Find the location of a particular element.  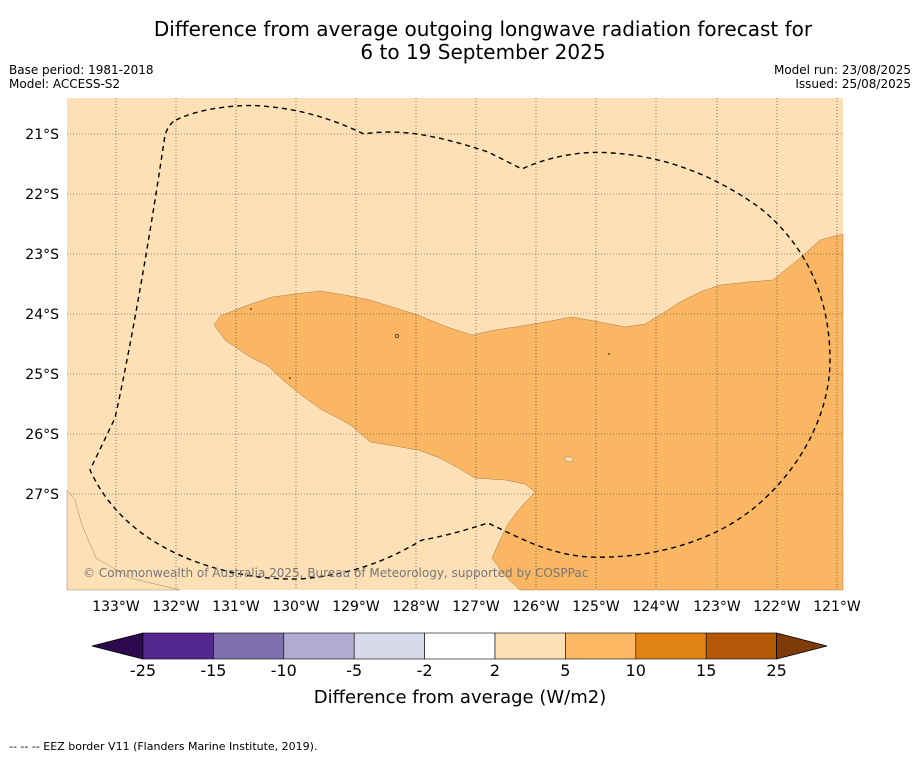

colorbar-tick-label: 5 is located at coordinates (565, 670).